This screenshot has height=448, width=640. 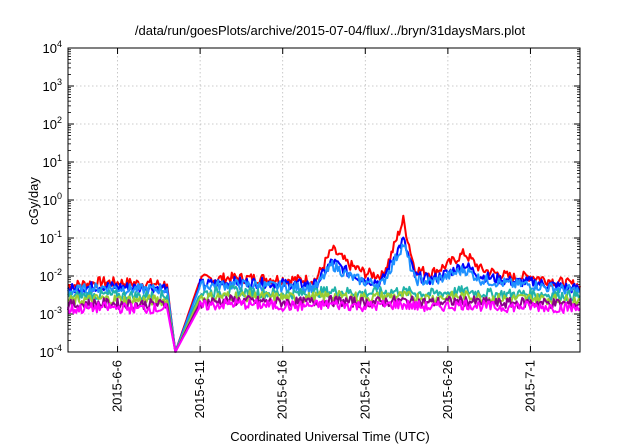 I want to click on y-axis-label: cGy/day, so click(x=33, y=201).